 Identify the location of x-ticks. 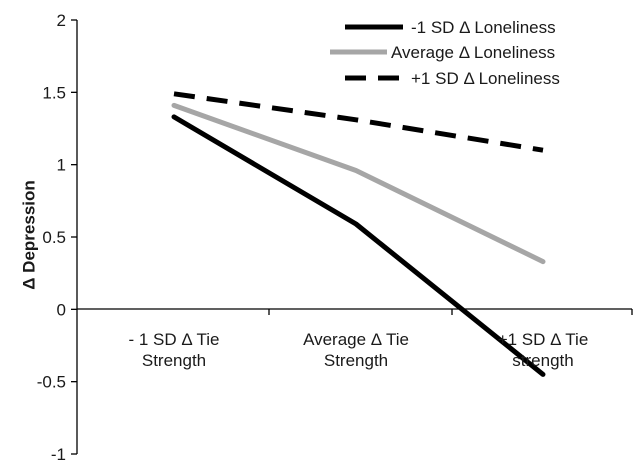
(450, 312).